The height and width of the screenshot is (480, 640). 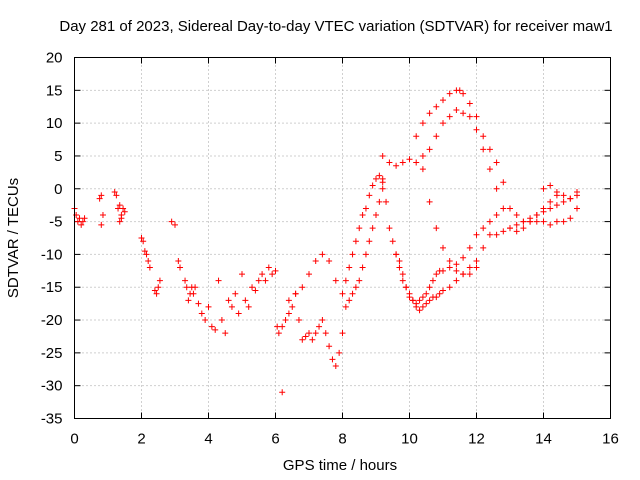 What do you see at coordinates (332, 277) in the screenshot?
I see `series-rise-low` at bounding box center [332, 277].